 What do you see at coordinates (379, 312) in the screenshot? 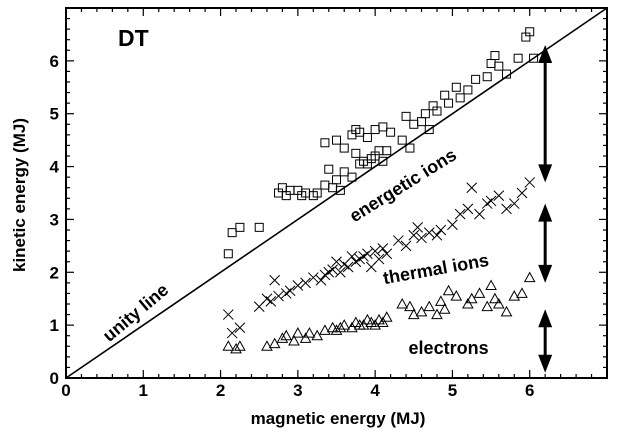
I see `series-electrons` at bounding box center [379, 312].